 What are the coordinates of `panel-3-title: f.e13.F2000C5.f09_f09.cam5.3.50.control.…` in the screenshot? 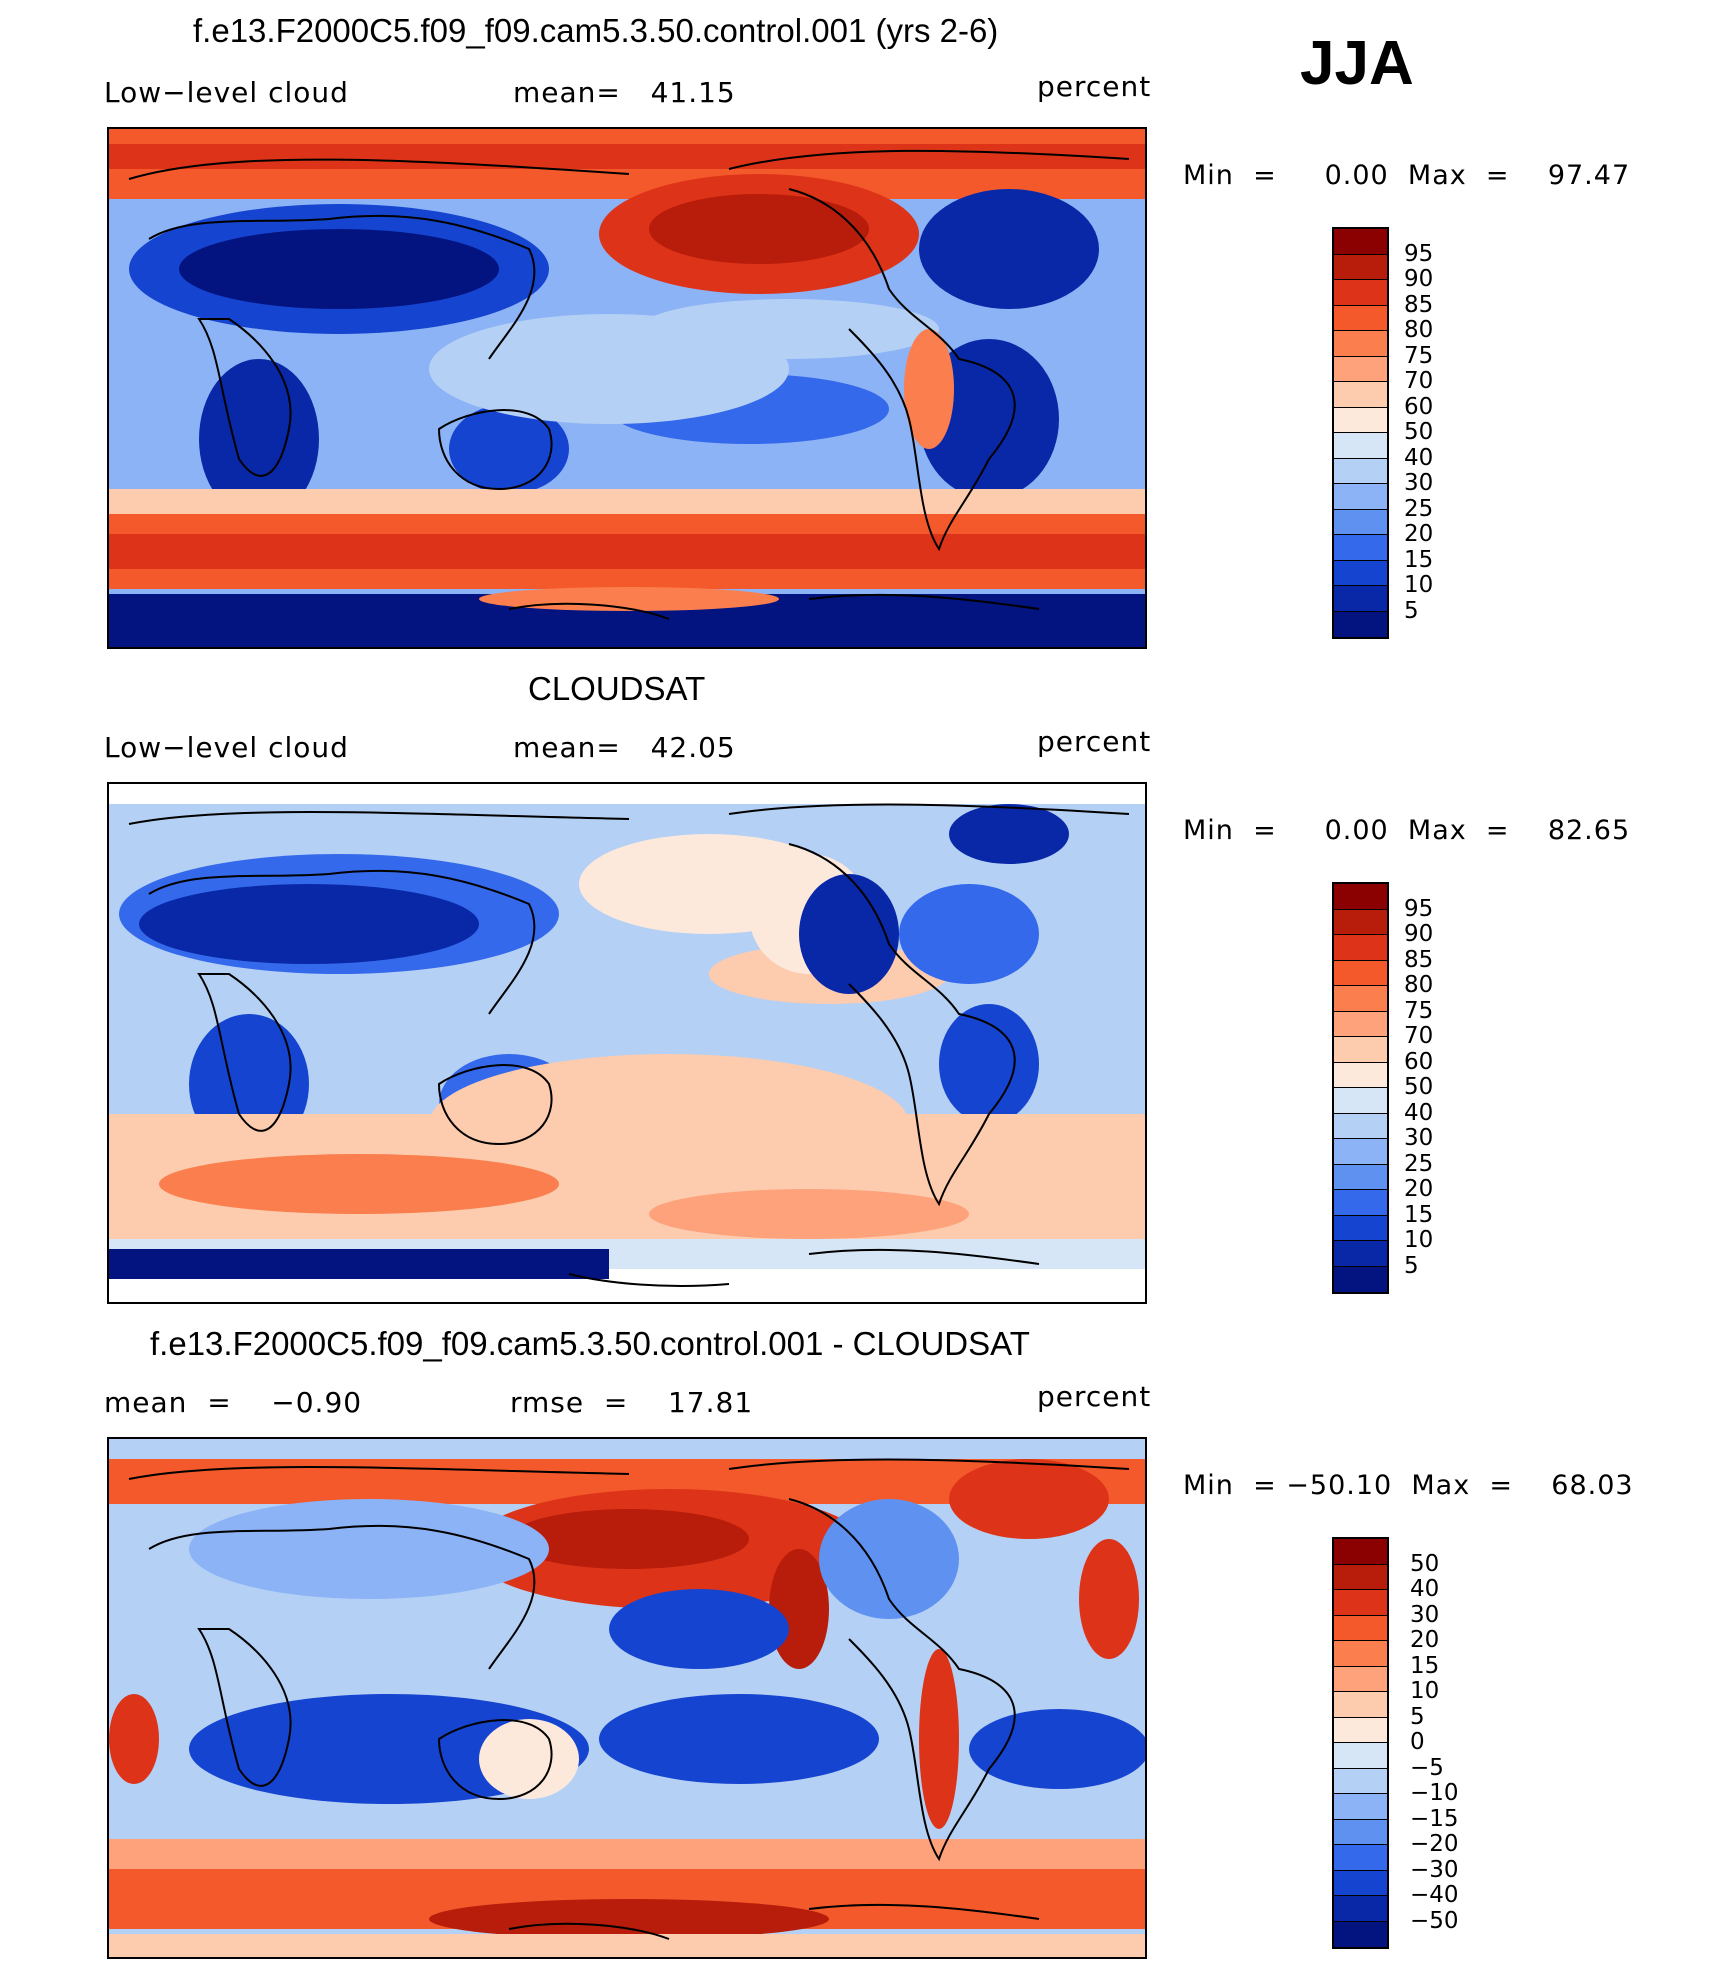 It's located at (590, 1343).